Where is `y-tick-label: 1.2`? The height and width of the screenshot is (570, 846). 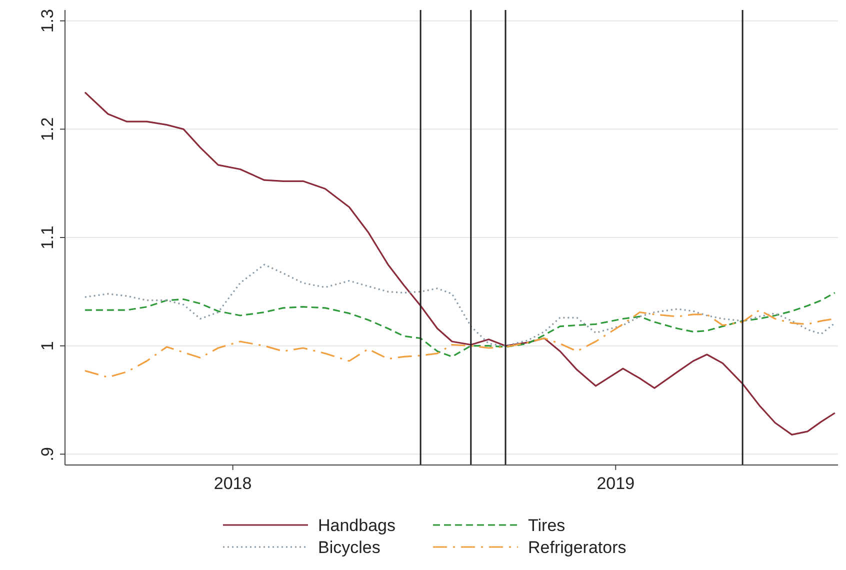 y-tick-label: 1.2 is located at coordinates (47, 129).